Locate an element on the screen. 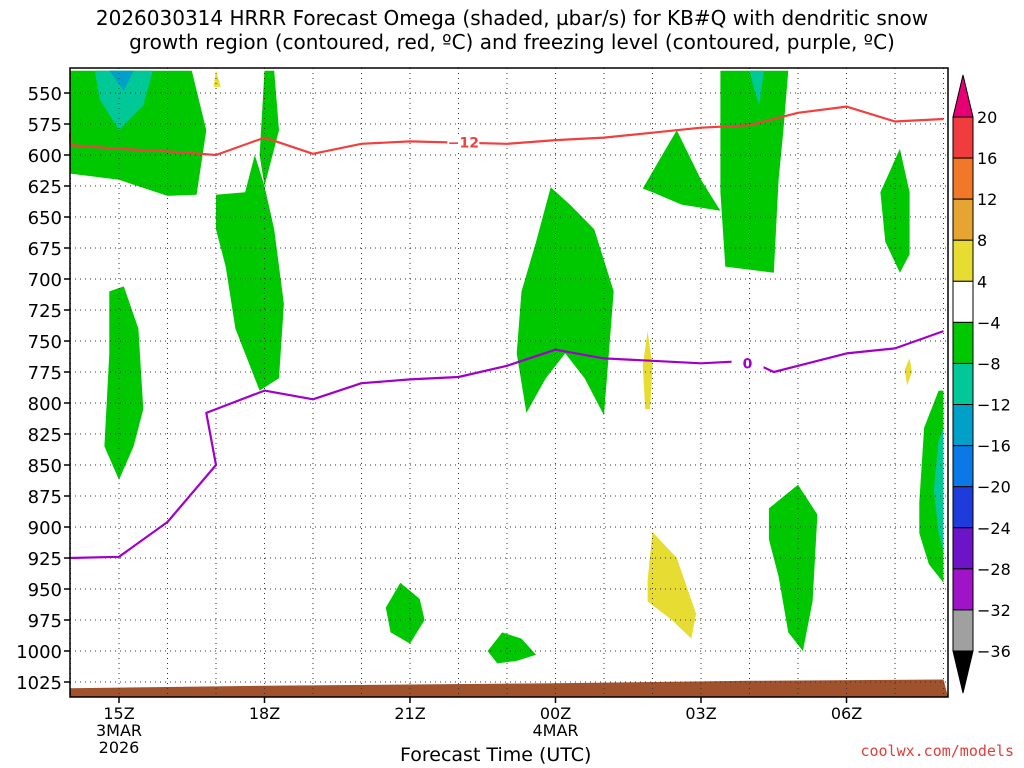  colorbar-label: −16 is located at coordinates (994, 446).